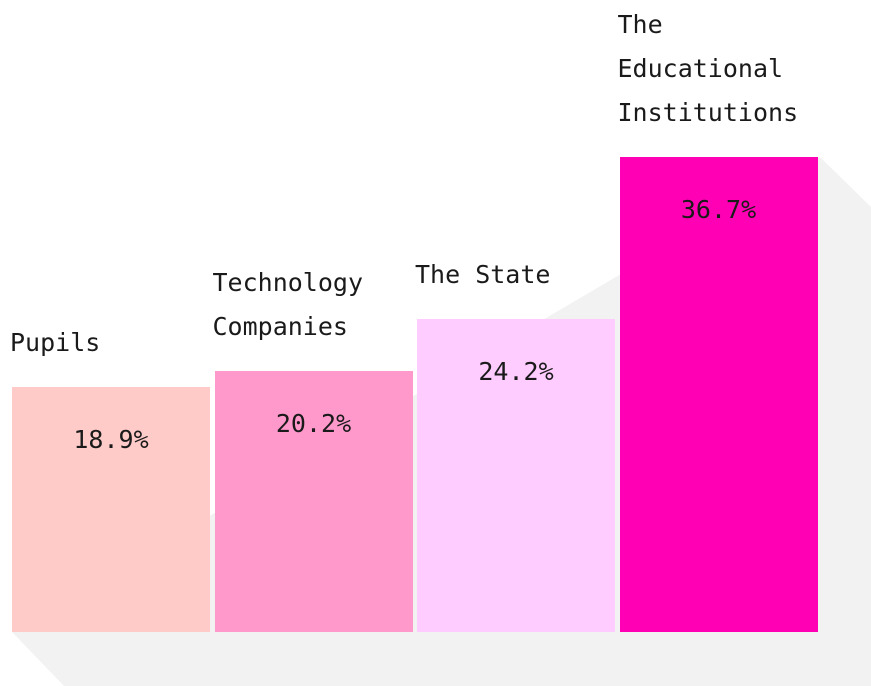 The height and width of the screenshot is (686, 871). What do you see at coordinates (483, 274) in the screenshot?
I see `category-label: The State` at bounding box center [483, 274].